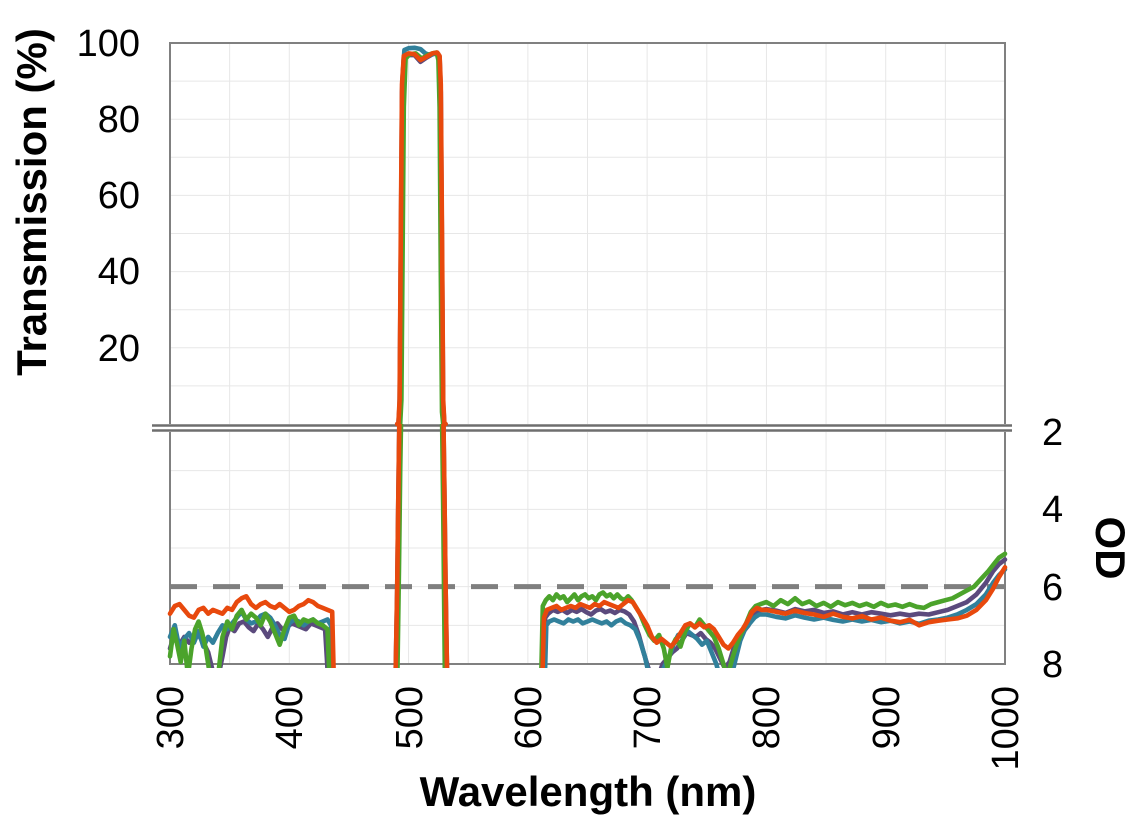 The image size is (1138, 826). Describe the element at coordinates (1110, 548) in the screenshot. I see `od-axis-title: OD` at that location.